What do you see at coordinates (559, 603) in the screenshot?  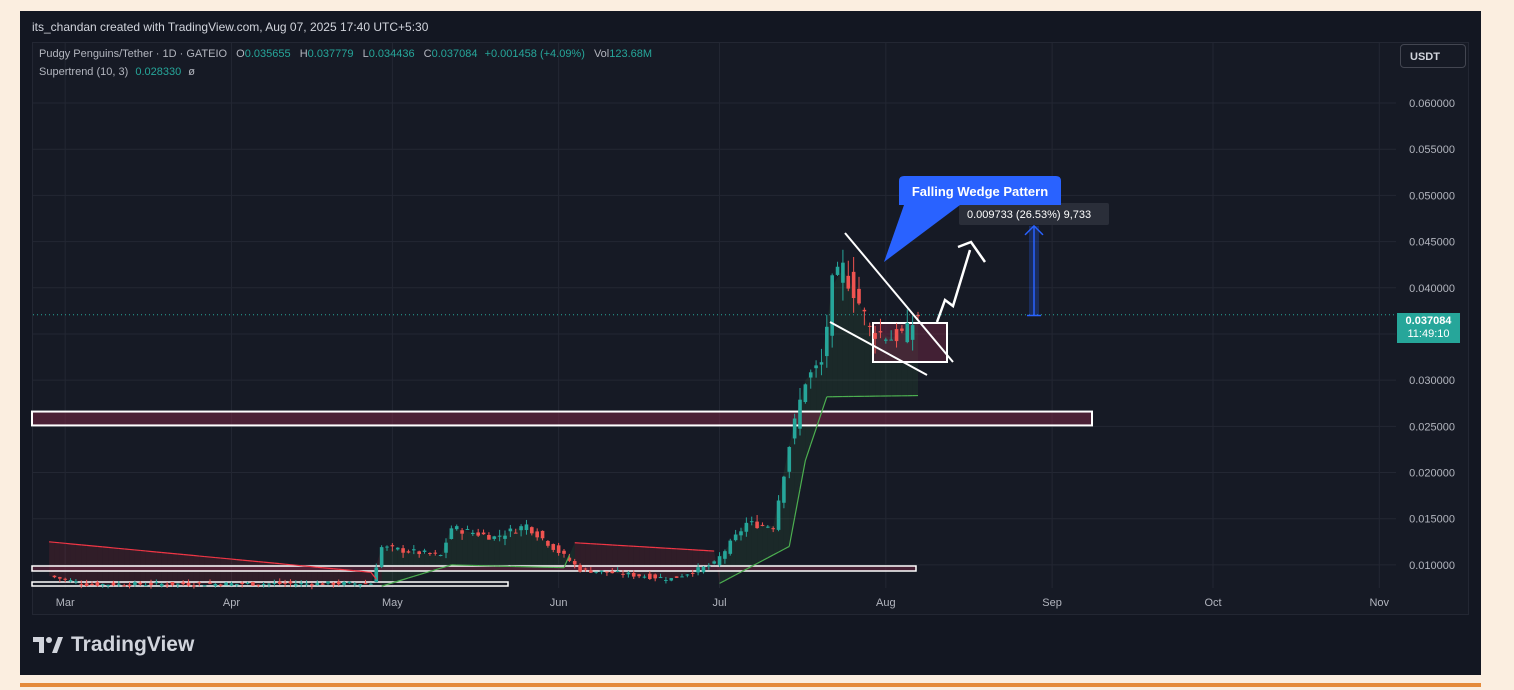 I see `x-tick-label: Jun` at bounding box center [559, 603].